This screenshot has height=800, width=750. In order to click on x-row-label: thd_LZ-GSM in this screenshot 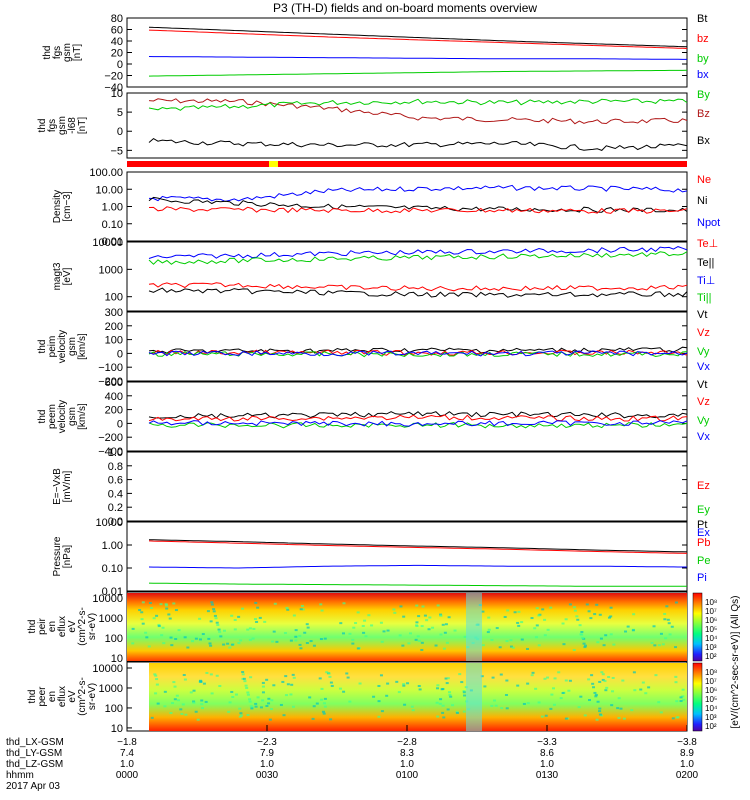, I will do `click(34, 764)`.